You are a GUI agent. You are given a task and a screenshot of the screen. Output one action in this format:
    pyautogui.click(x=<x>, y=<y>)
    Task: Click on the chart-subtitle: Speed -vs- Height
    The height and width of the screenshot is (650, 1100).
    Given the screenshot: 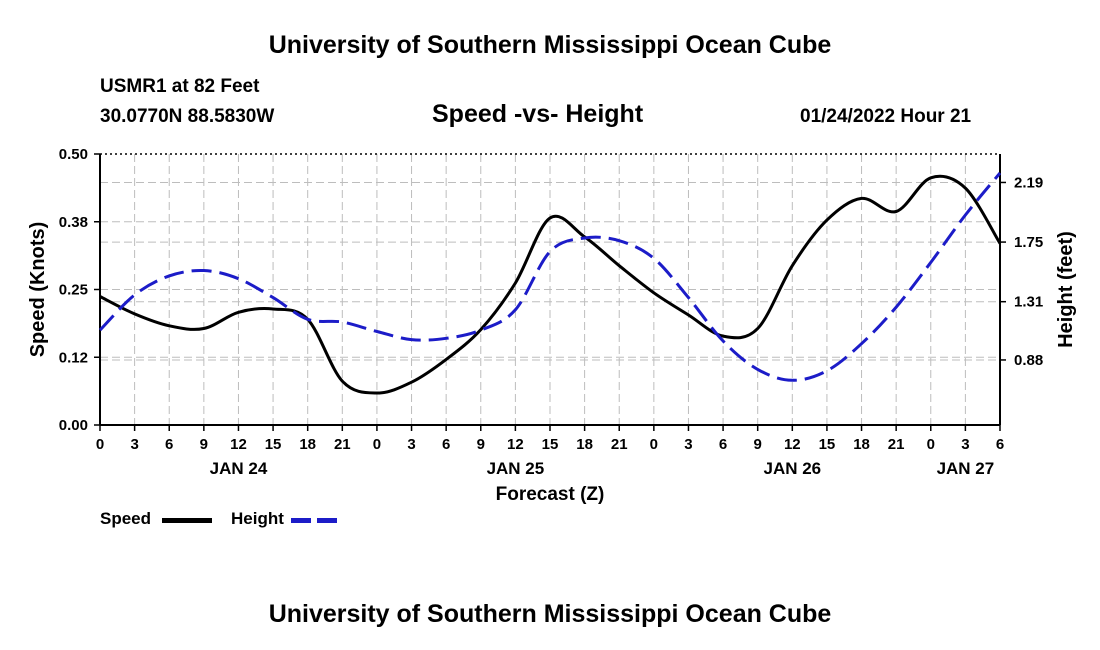 What is the action you would take?
    pyautogui.click(x=538, y=114)
    